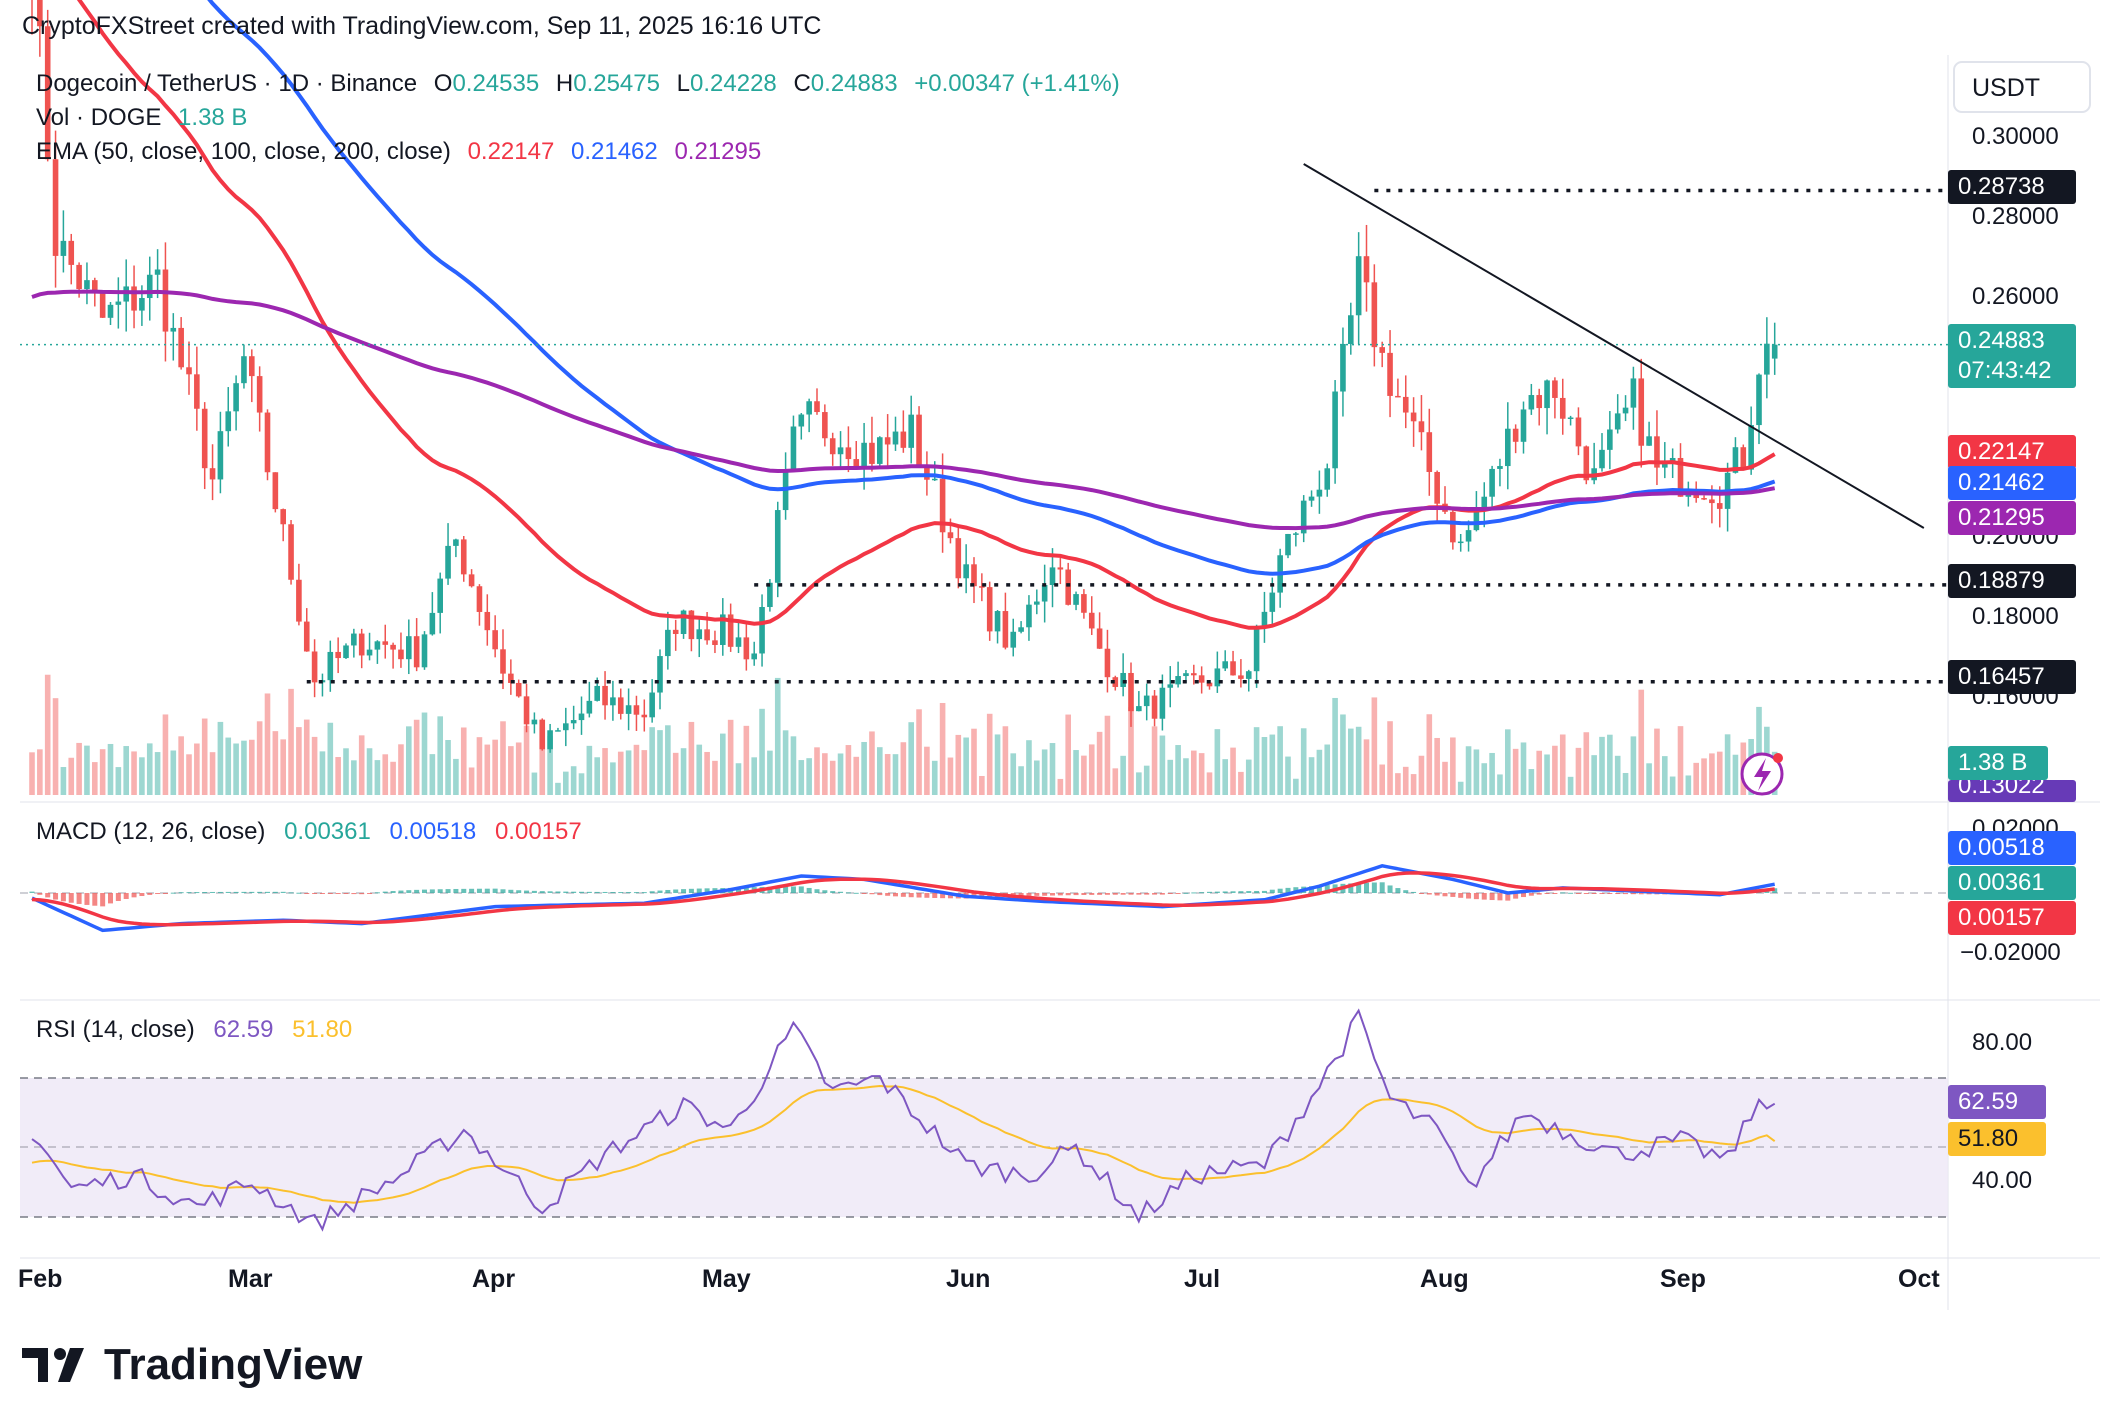 This screenshot has width=2116, height=1424. What do you see at coordinates (2012, 341) in the screenshot?
I see `last-price-label: 0.24883` at bounding box center [2012, 341].